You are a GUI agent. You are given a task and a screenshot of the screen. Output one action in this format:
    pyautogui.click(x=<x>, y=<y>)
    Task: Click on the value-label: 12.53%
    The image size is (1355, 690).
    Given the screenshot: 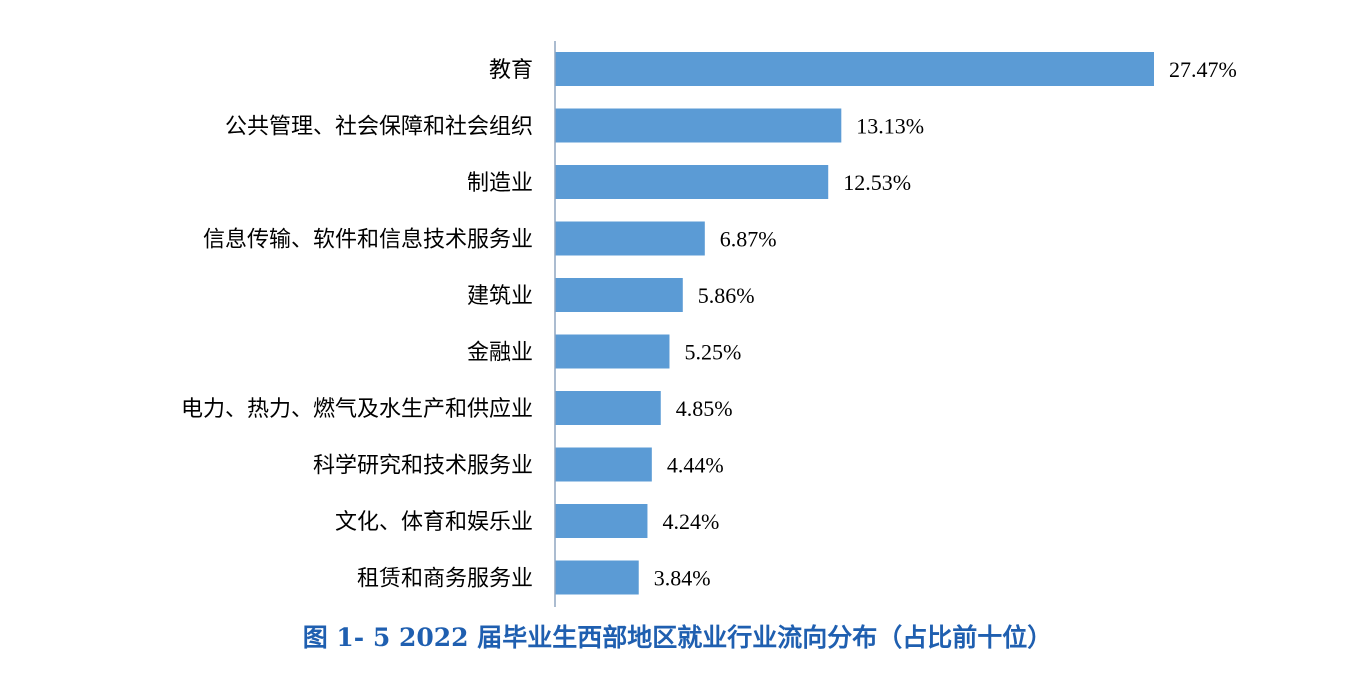 What is the action you would take?
    pyautogui.click(x=877, y=182)
    